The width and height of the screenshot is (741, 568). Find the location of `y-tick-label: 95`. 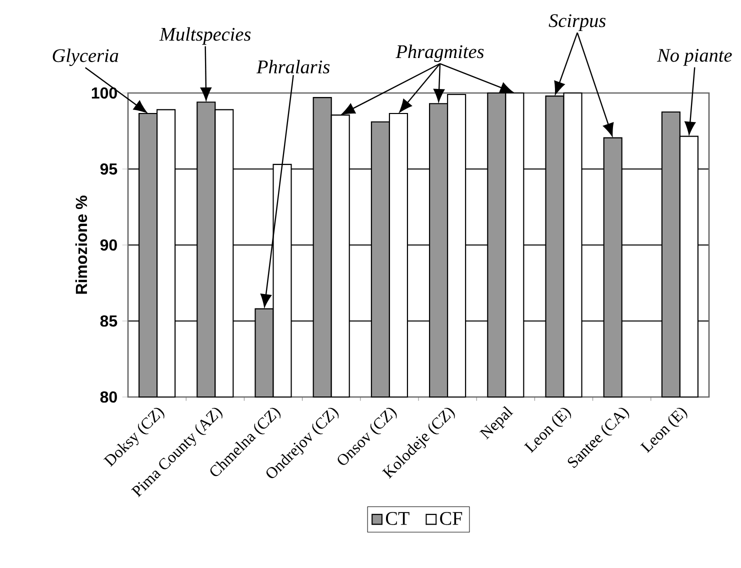

y-tick-label: 95 is located at coordinates (109, 169).